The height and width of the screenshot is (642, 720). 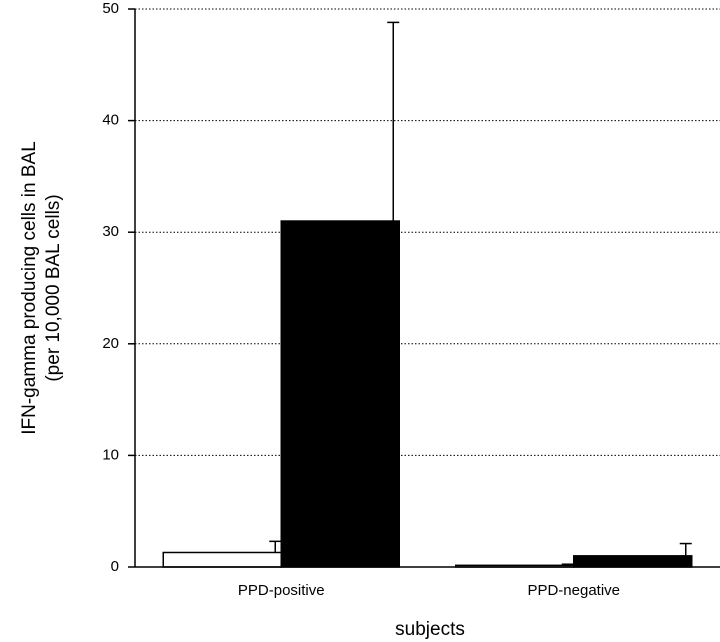 I want to click on y-tick-label: 40, so click(x=110, y=120).